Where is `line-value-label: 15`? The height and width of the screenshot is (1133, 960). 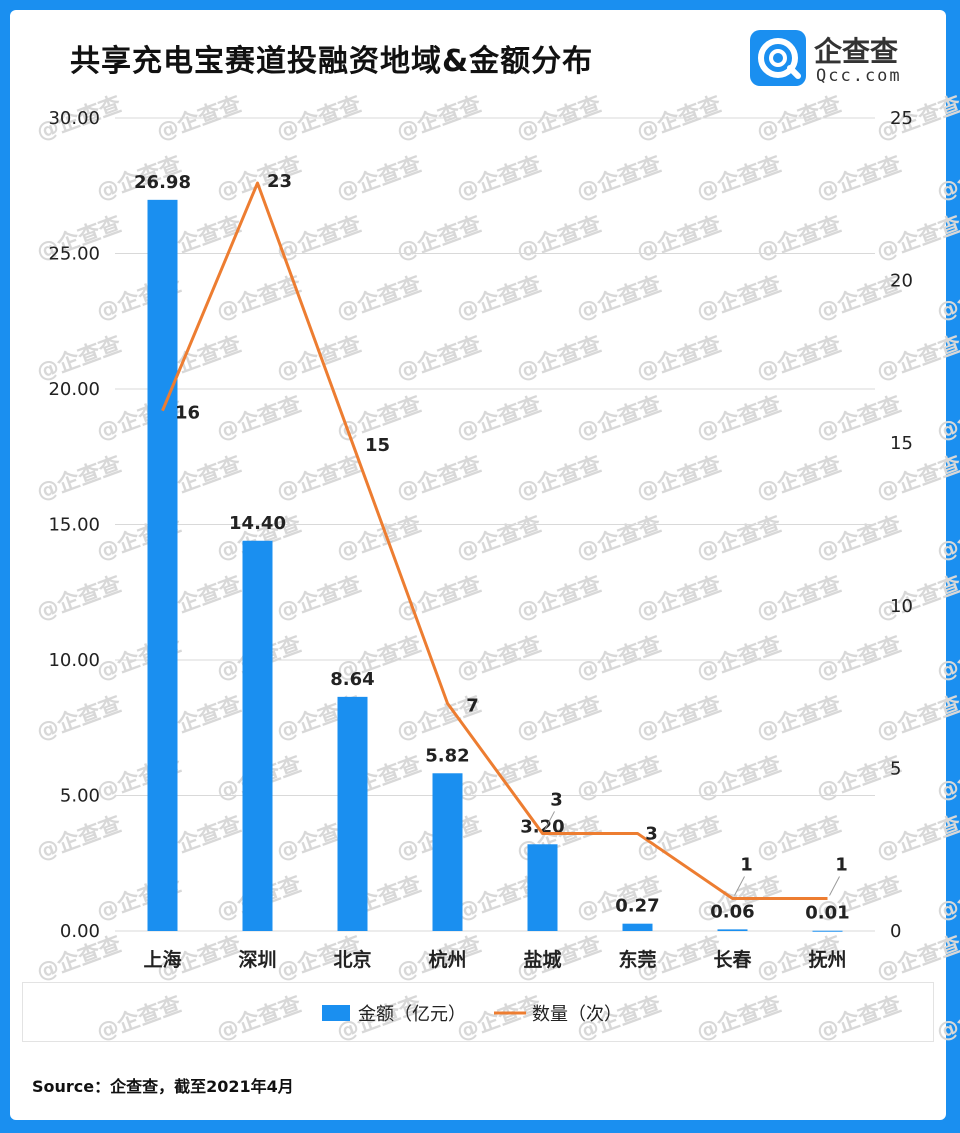 line-value-label: 15 is located at coordinates (377, 445).